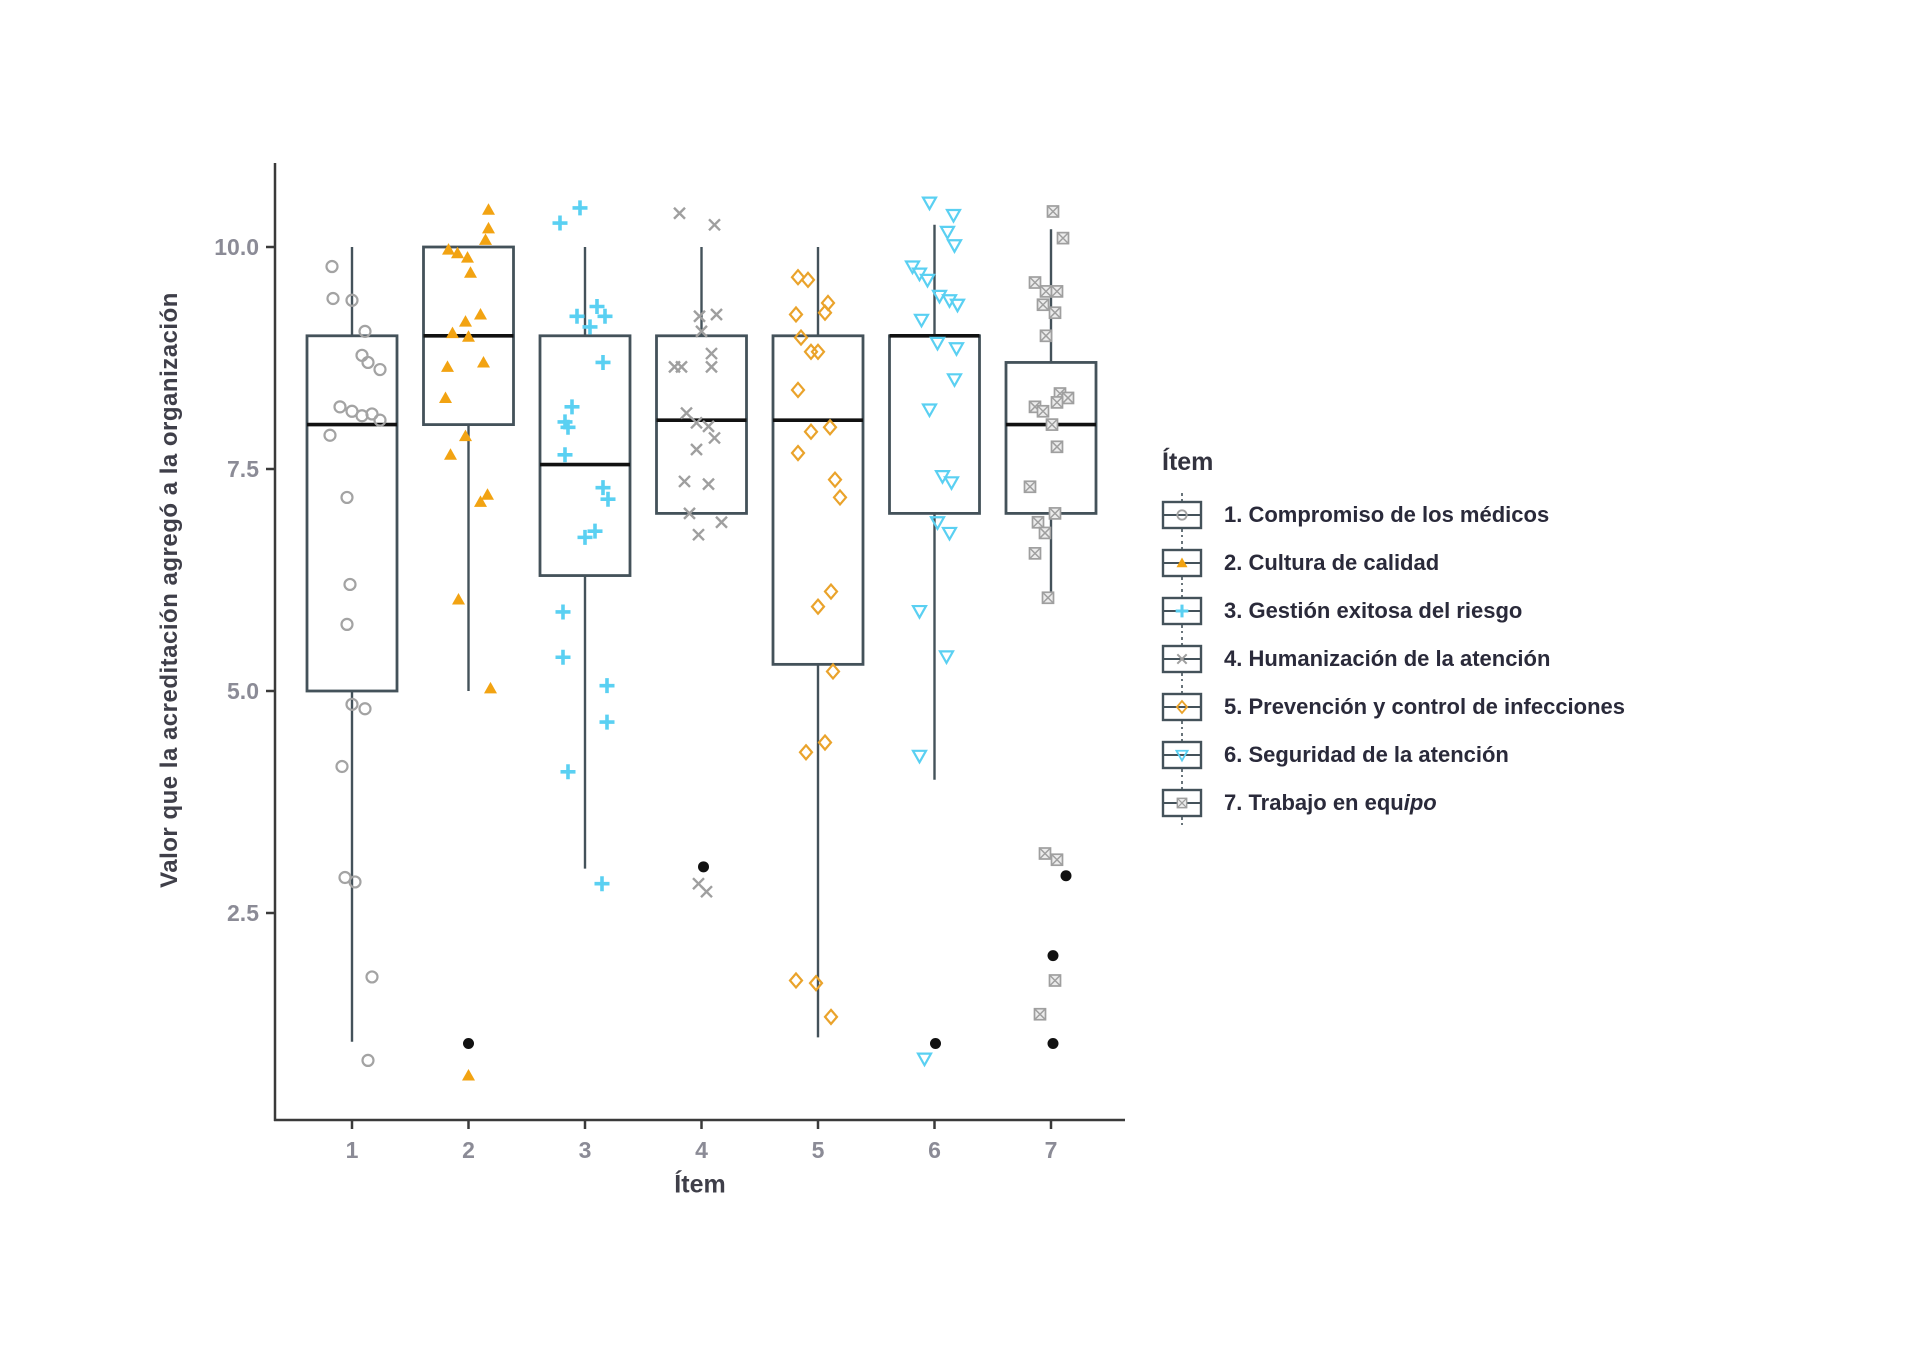  I want to click on x-tick-label: 1, so click(352, 1150).